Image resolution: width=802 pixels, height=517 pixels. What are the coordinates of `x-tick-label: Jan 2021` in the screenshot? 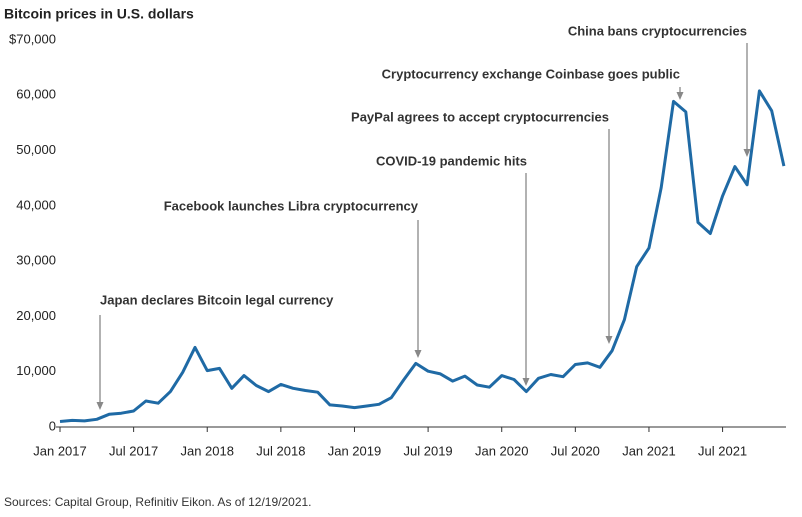 It's located at (649, 450).